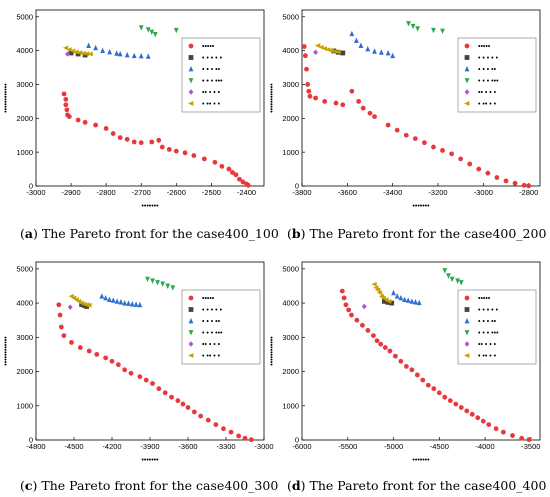  Describe the element at coordinates (488, 310) in the screenshot. I see `legend-label: • • • • •` at that location.